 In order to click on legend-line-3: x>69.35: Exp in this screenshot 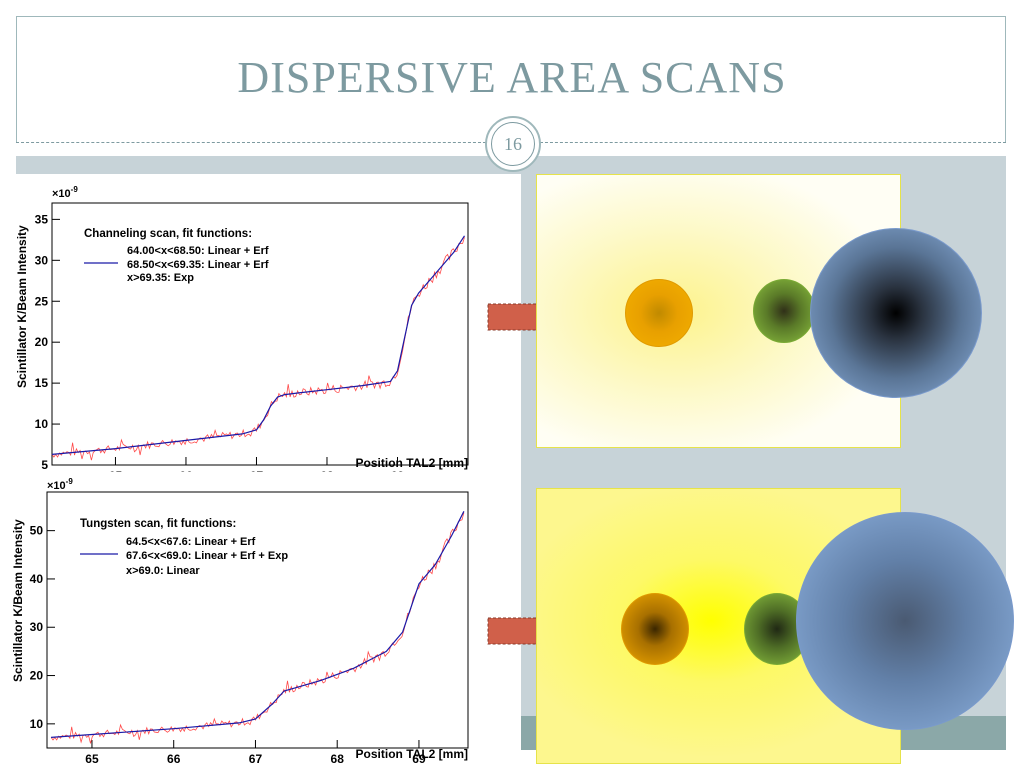, I will do `click(160, 278)`.